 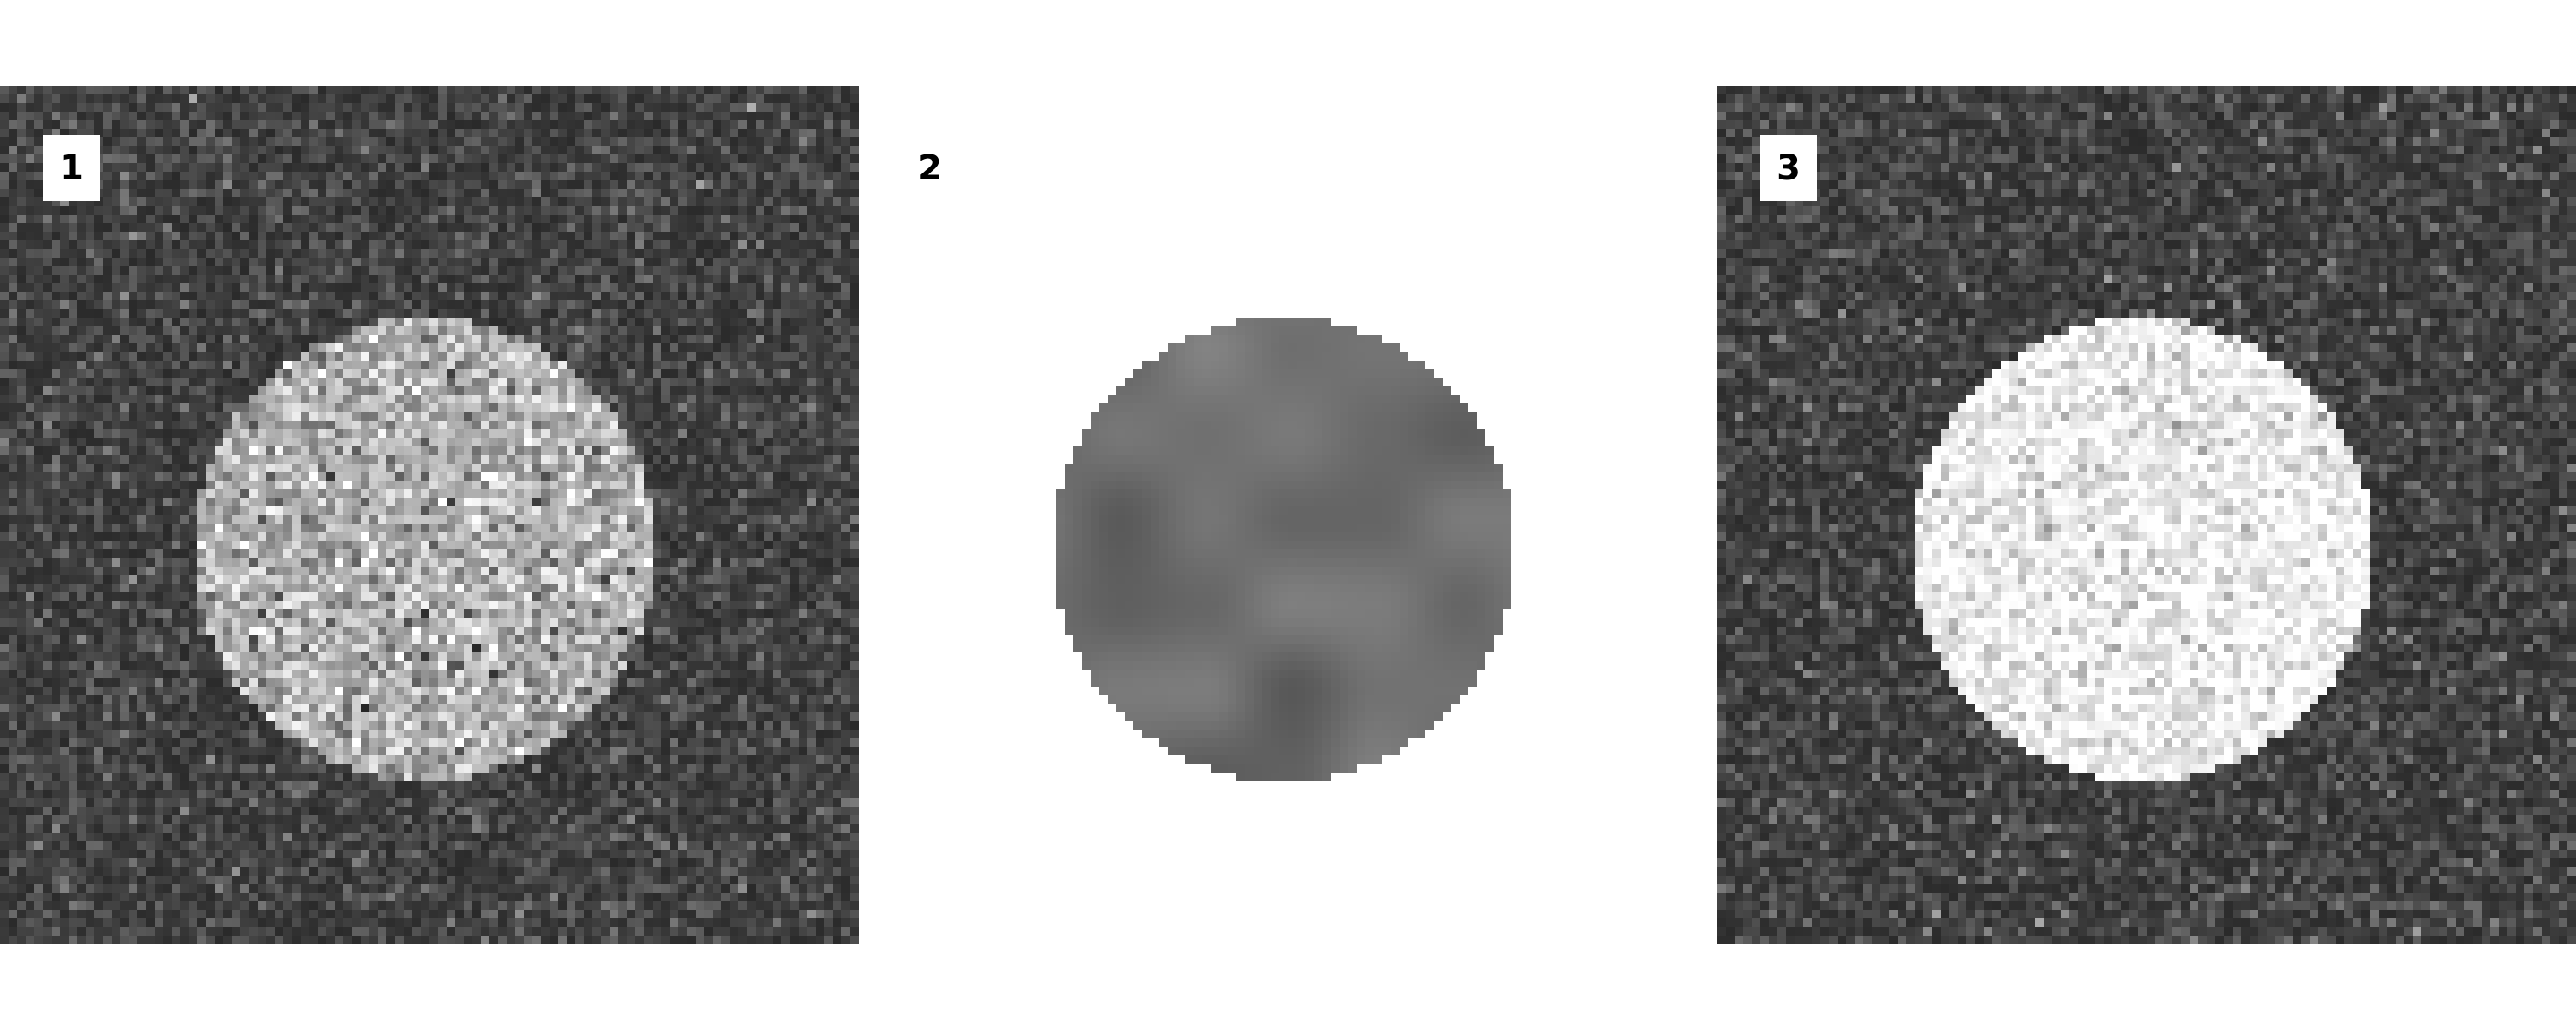 I want to click on panel-label: 2, so click(x=930, y=168).